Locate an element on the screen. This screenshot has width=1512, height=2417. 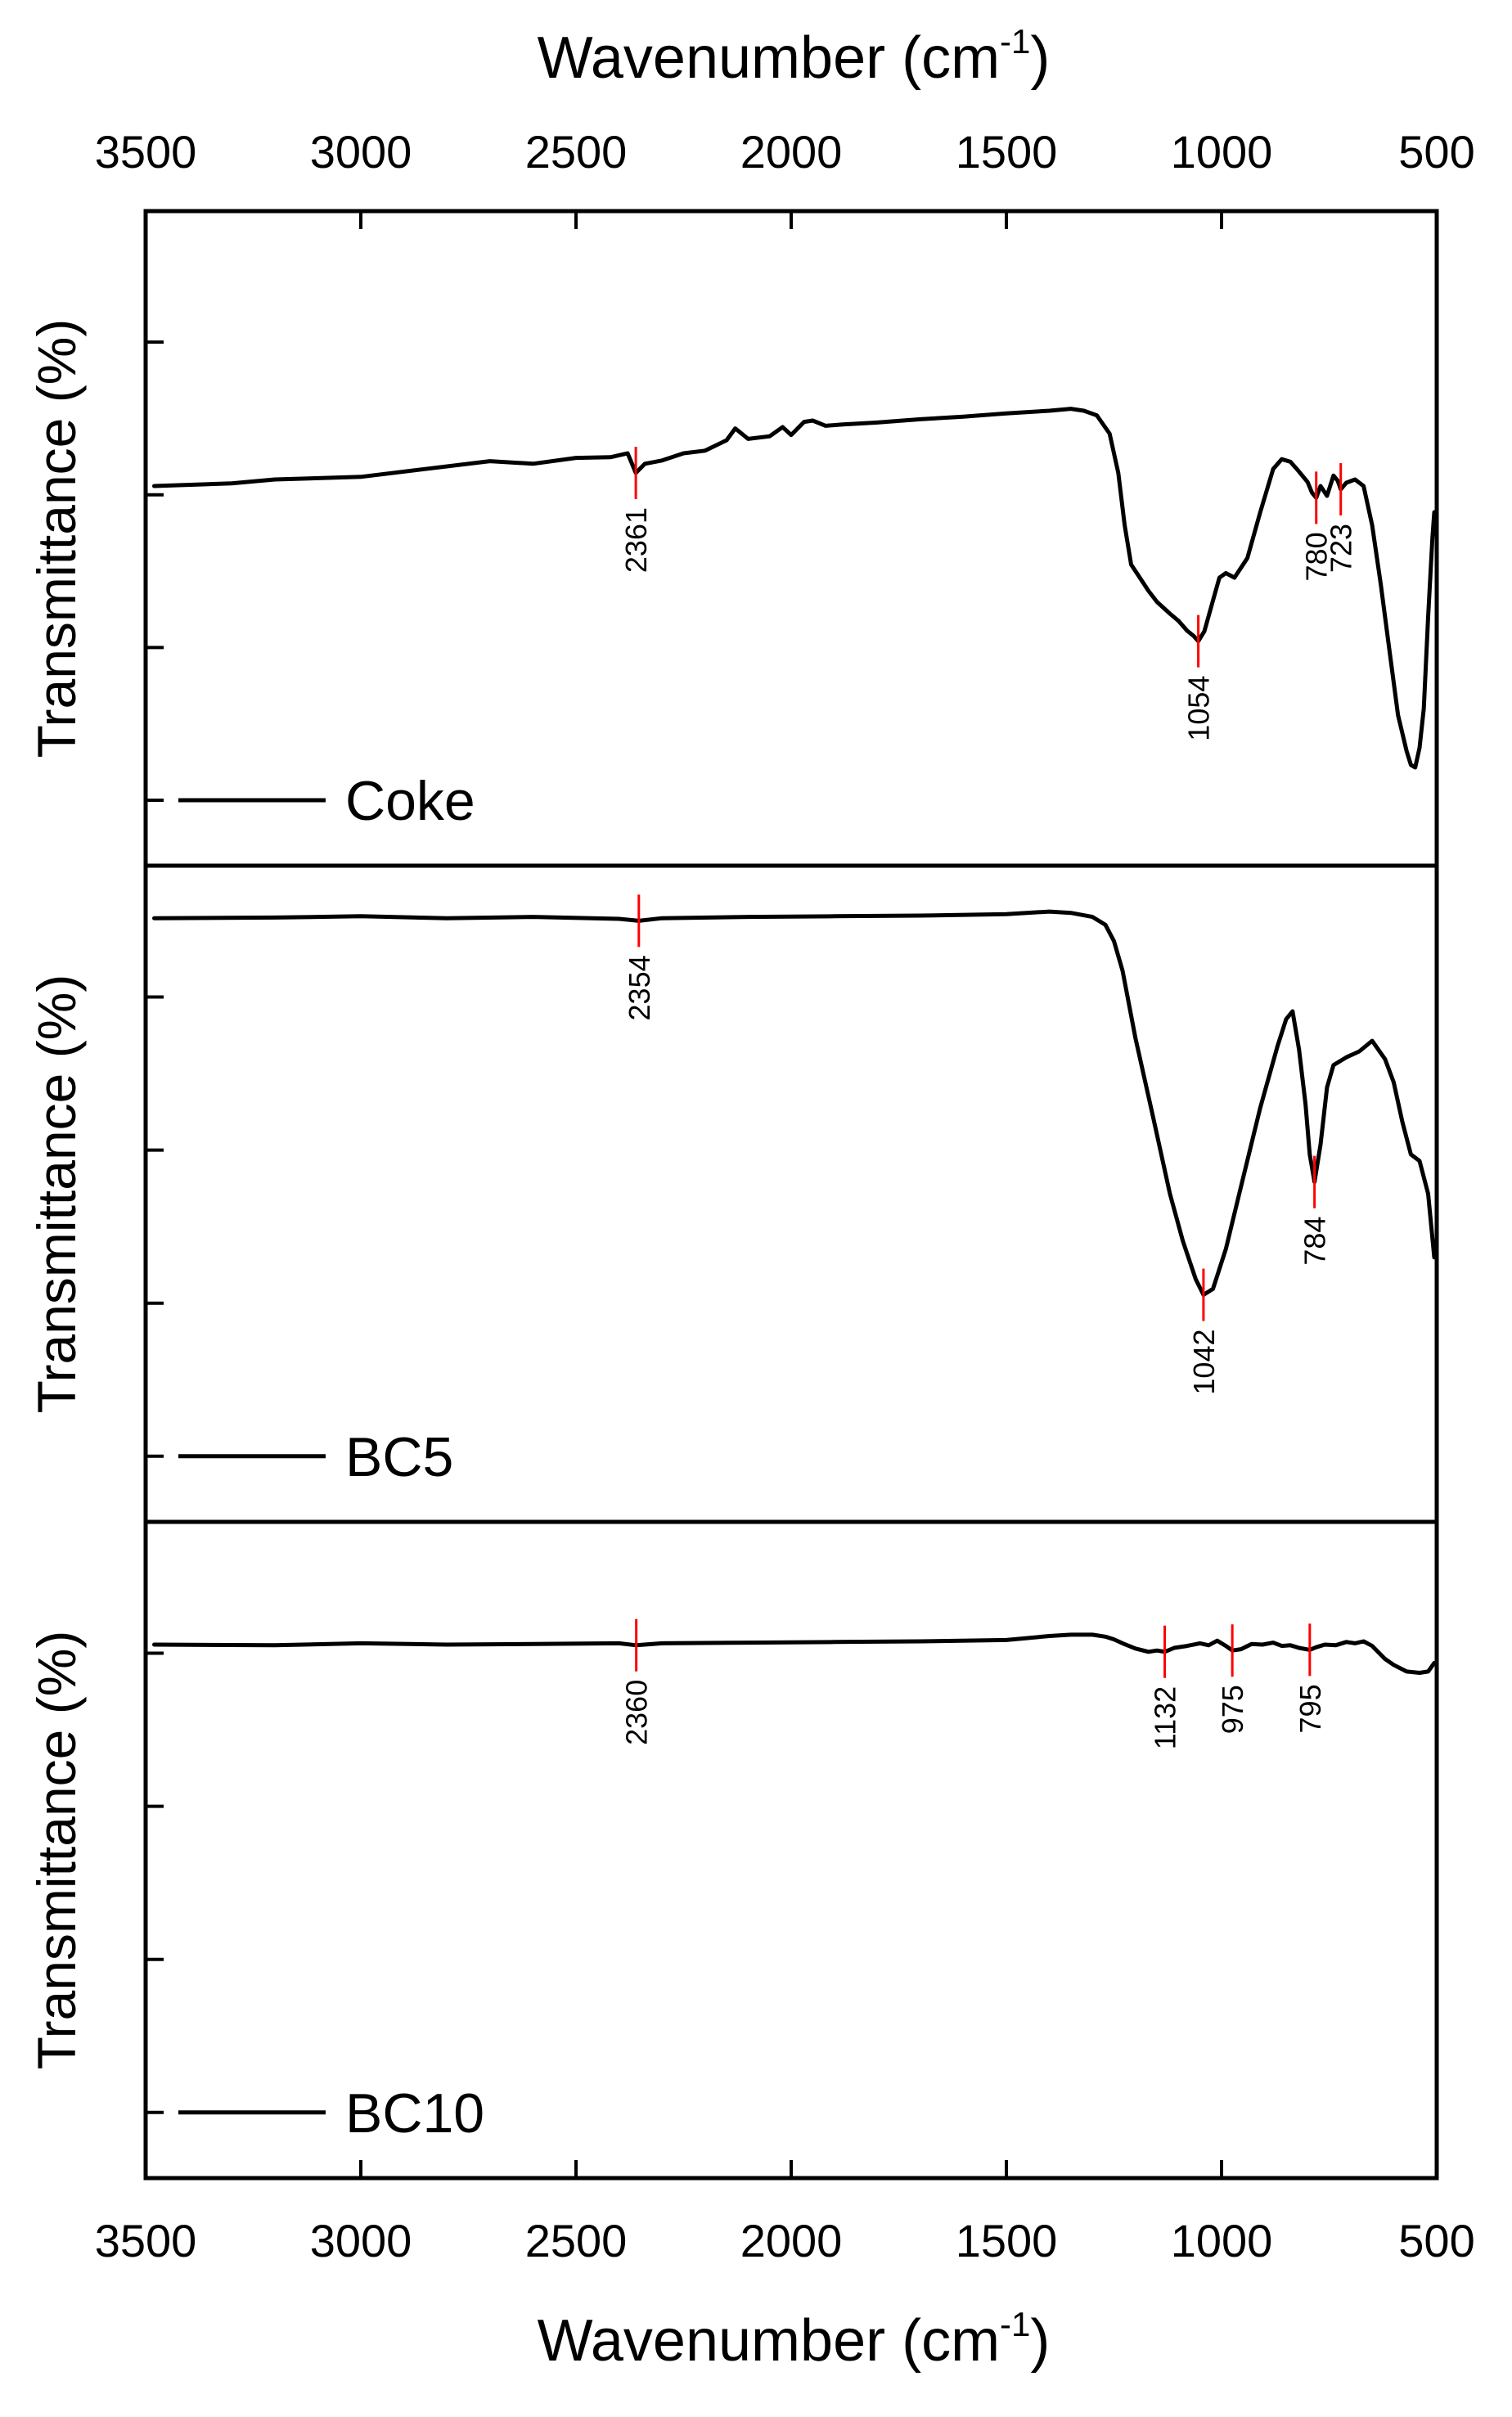
bottom-x-tick-labels: 3500 3000 2500 2000 1500 1000 500 is located at coordinates (785, 2240).